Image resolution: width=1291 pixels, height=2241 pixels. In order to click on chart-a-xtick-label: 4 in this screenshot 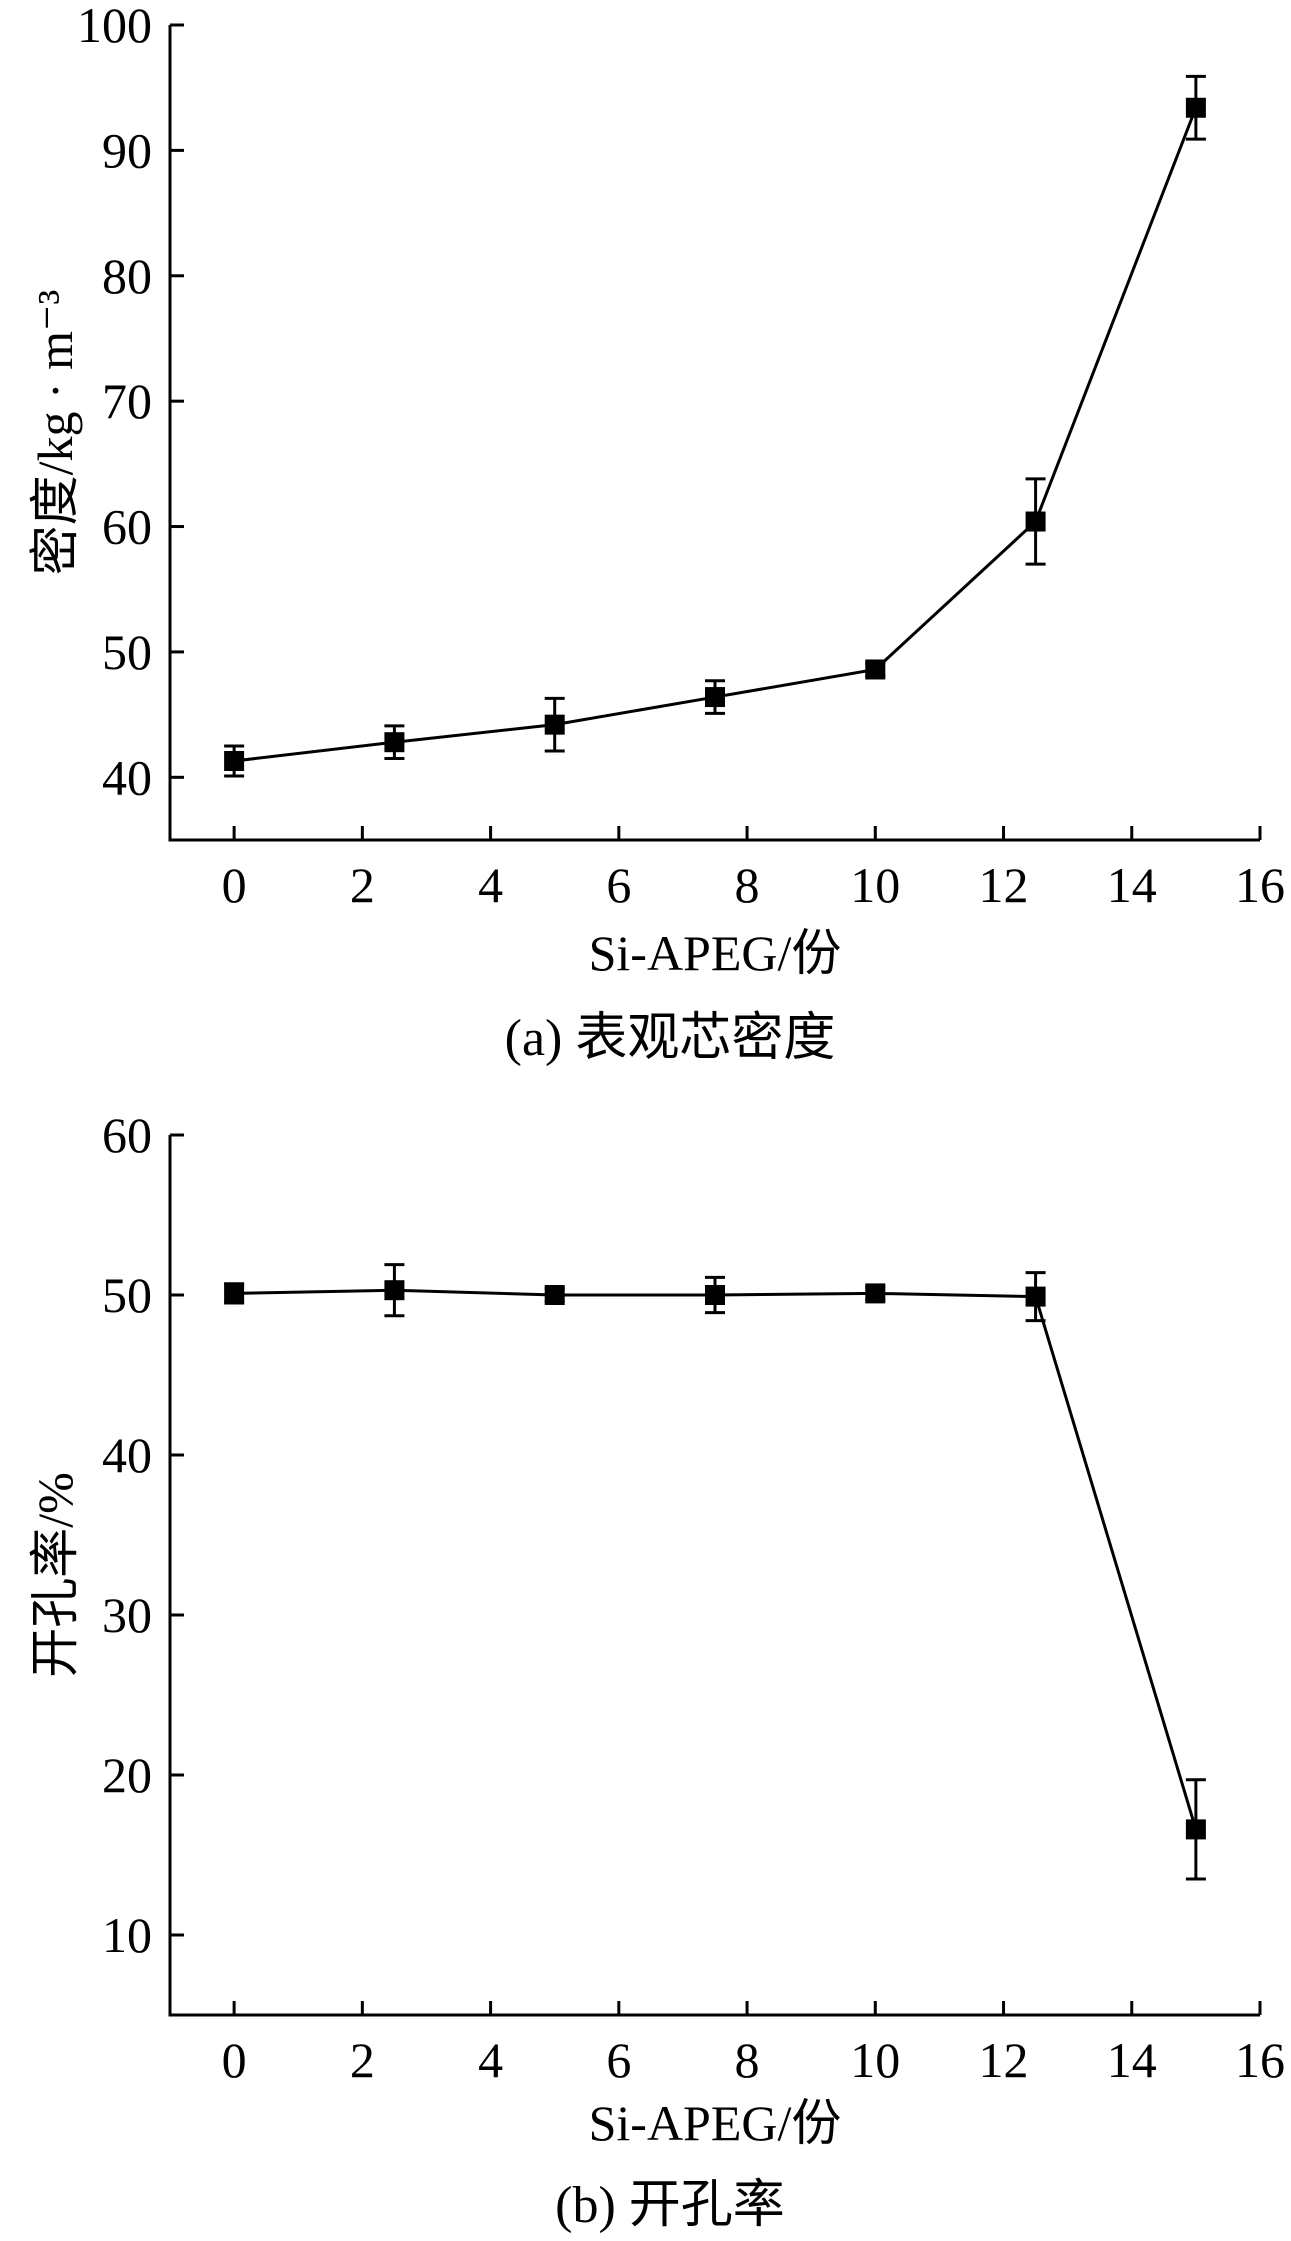, I will do `click(490, 885)`.